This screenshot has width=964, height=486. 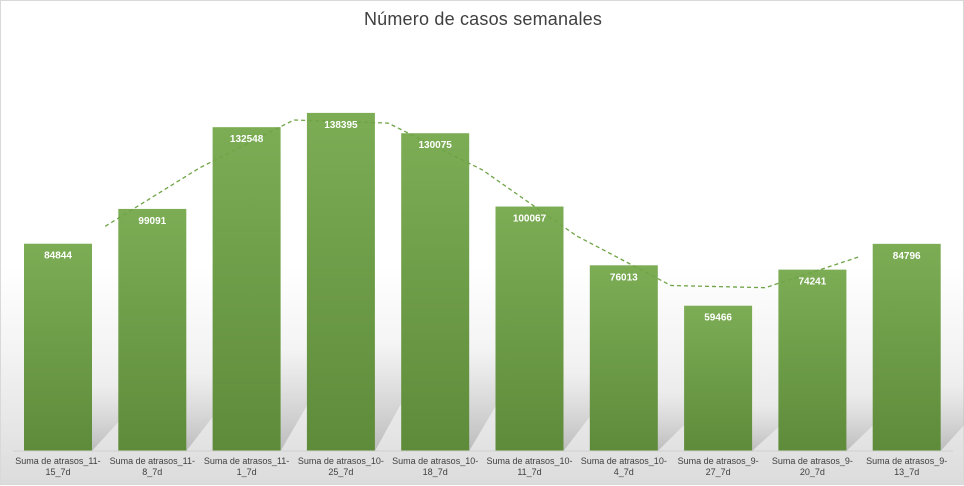 What do you see at coordinates (529, 472) in the screenshot?
I see `category-label-line: 11_7d` at bounding box center [529, 472].